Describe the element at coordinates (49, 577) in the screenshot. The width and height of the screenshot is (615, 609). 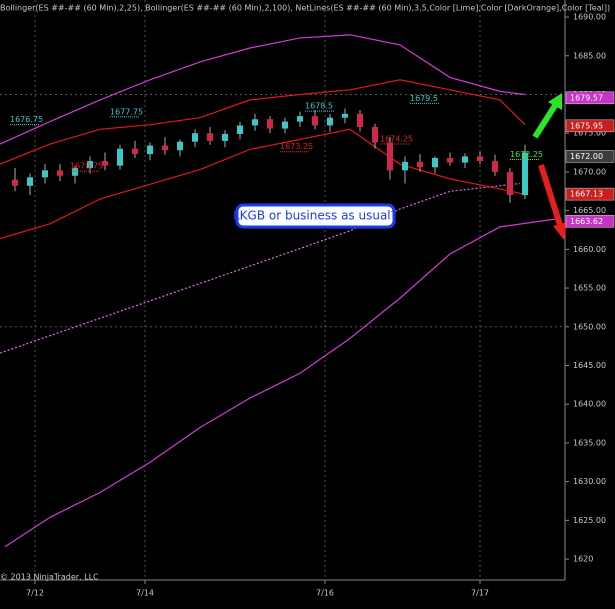
I see `copyright: © 2013 NinjaTrader, LLC` at that location.